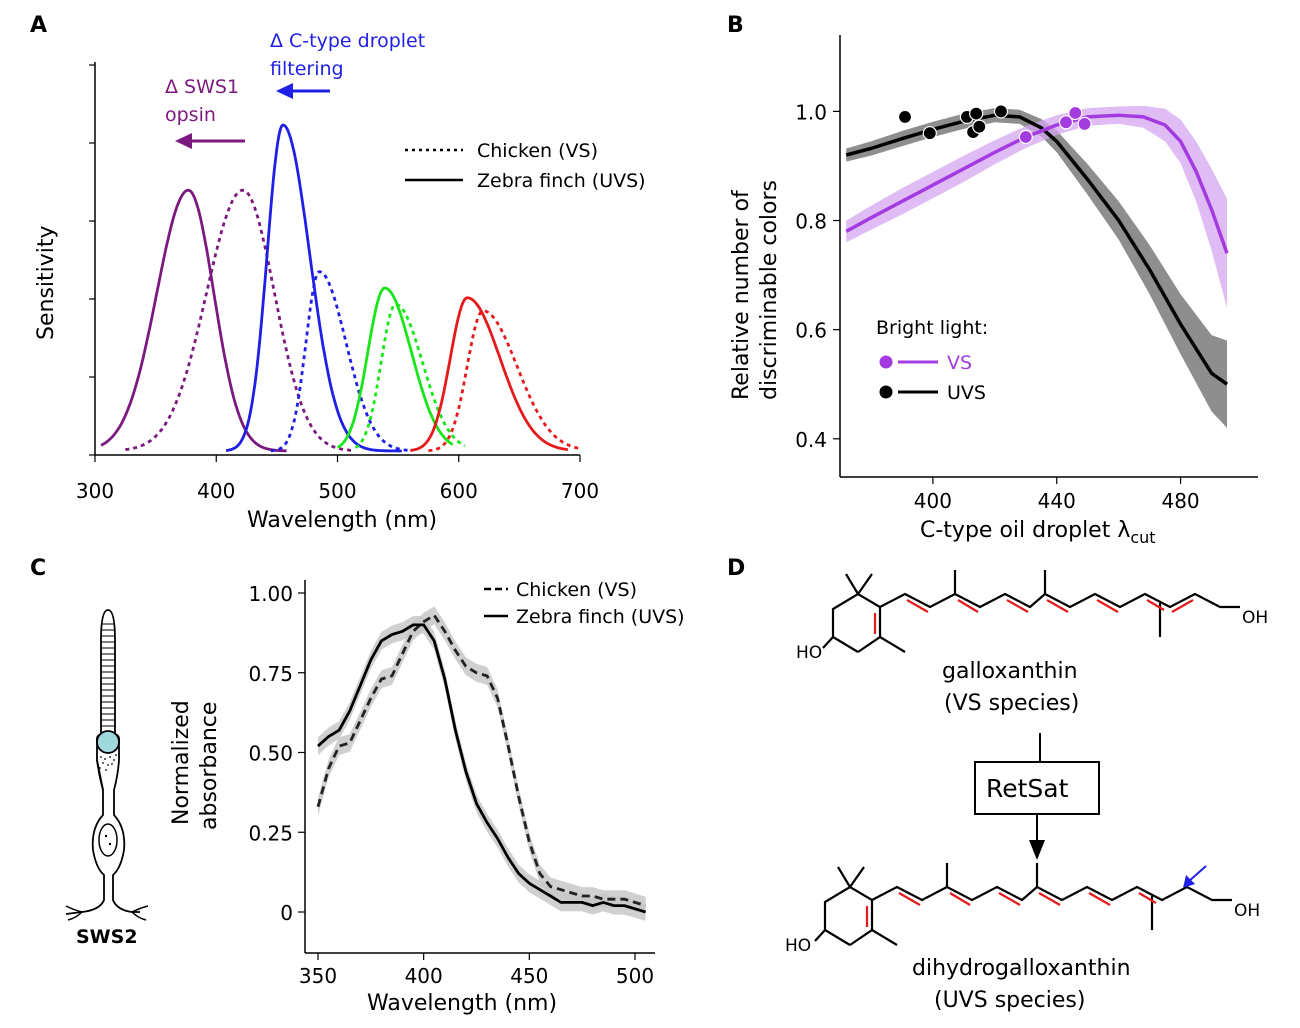 The height and width of the screenshot is (1028, 1300). I want to click on dihydrogalloxanthin-structure, so click(1023, 904).